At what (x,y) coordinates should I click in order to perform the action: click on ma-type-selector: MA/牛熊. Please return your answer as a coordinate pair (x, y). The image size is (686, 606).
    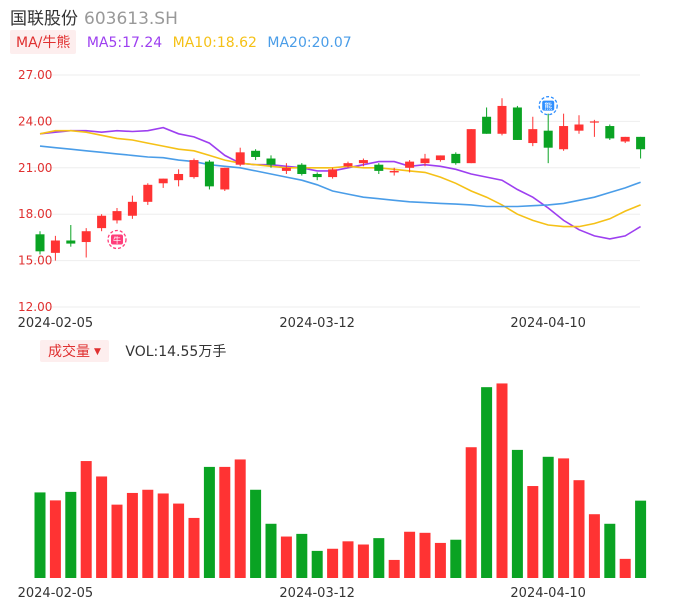
    Looking at the image, I should click on (43, 42).